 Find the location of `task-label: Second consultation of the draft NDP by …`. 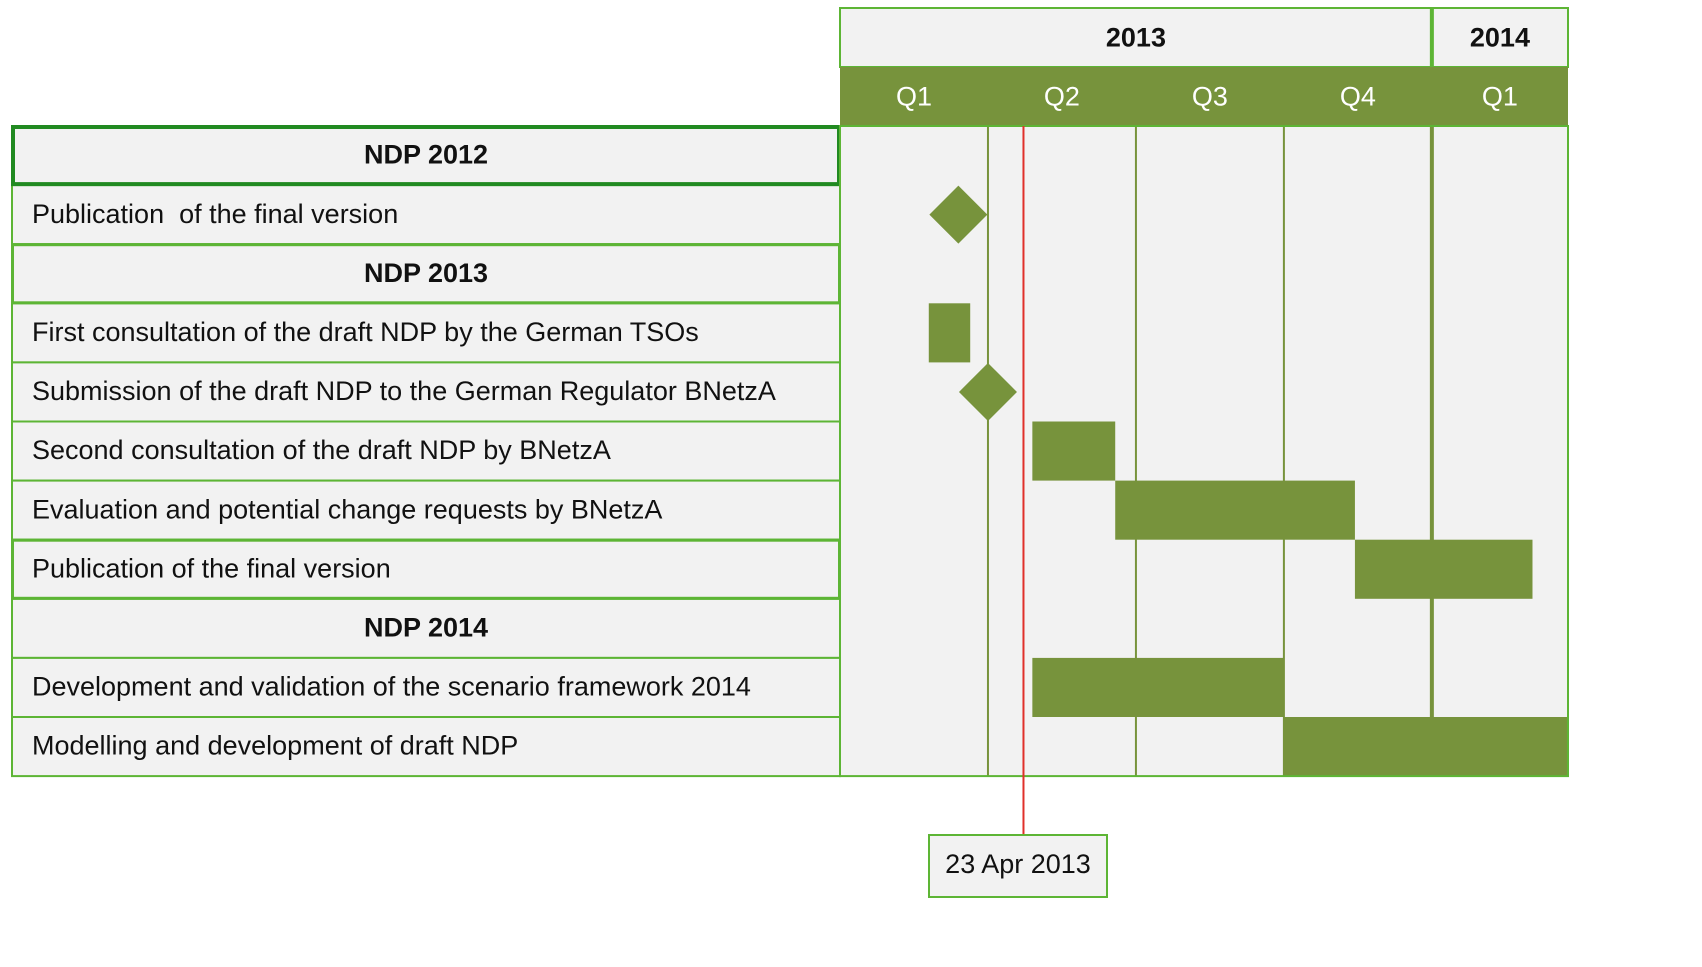

task-label: Second consultation of the draft NDP by … is located at coordinates (321, 450).